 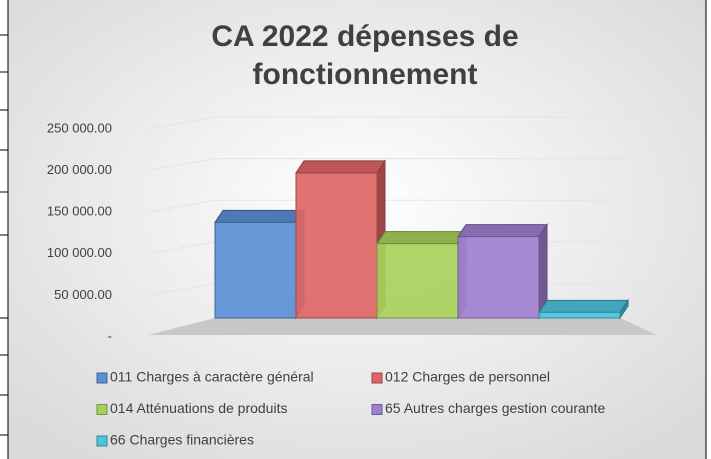 I want to click on y-tick-label: 100 000.00, so click(x=79, y=252).